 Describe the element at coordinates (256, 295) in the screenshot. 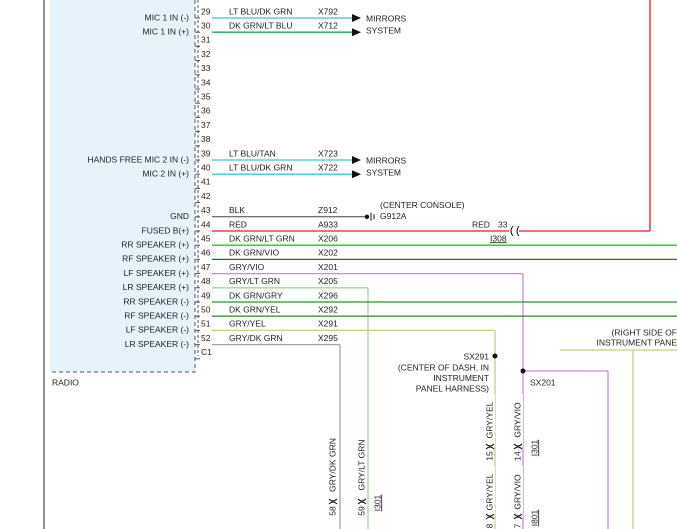

I see `wire-color: DK GRN/GRY` at that location.